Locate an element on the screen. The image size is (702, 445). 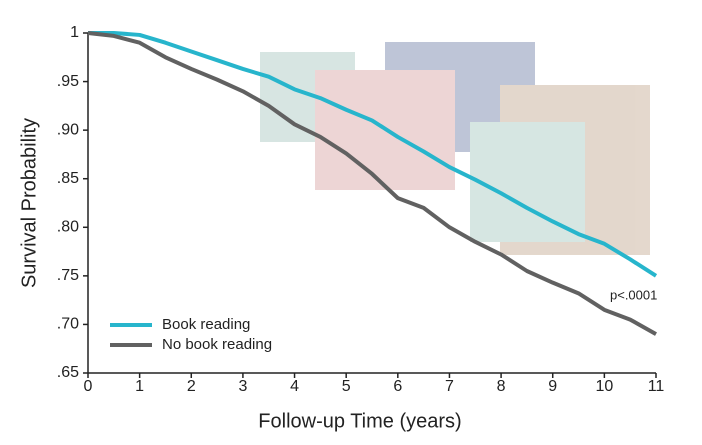
x-tick-label: 4 is located at coordinates (294, 386).